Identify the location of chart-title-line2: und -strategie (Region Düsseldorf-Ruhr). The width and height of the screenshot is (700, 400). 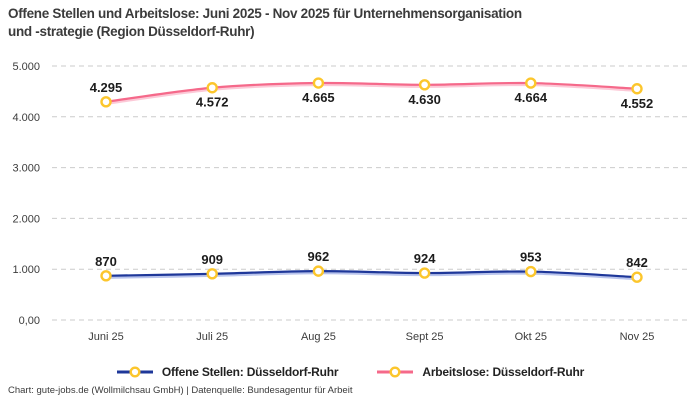
(131, 31).